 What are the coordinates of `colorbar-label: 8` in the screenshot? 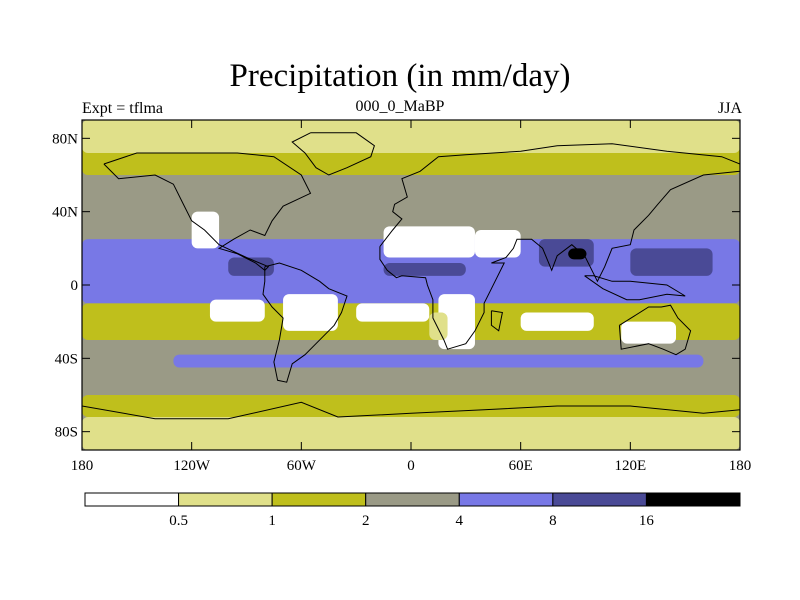 It's located at (553, 521).